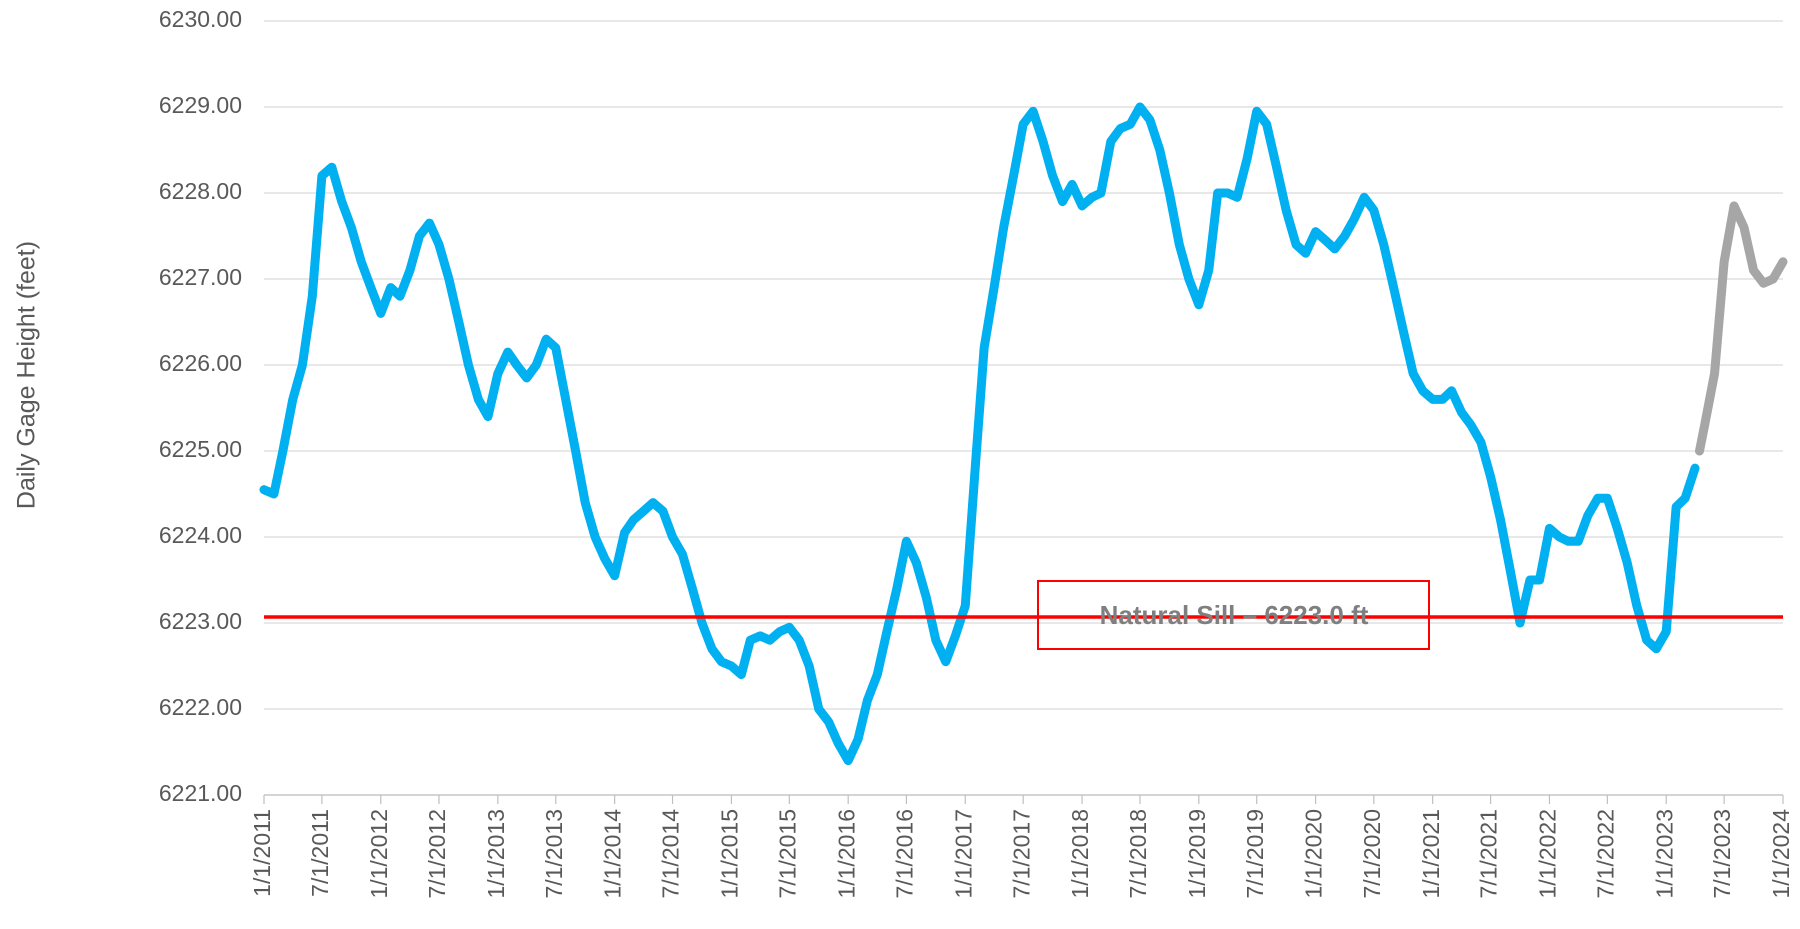 The image size is (1800, 929). Describe the element at coordinates (554, 854) in the screenshot. I see `x-tick-label: 7/1/2013` at that location.